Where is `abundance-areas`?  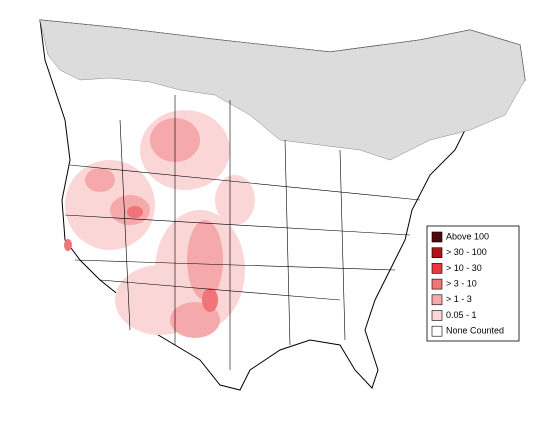
abundance-areas is located at coordinates (141, 259).